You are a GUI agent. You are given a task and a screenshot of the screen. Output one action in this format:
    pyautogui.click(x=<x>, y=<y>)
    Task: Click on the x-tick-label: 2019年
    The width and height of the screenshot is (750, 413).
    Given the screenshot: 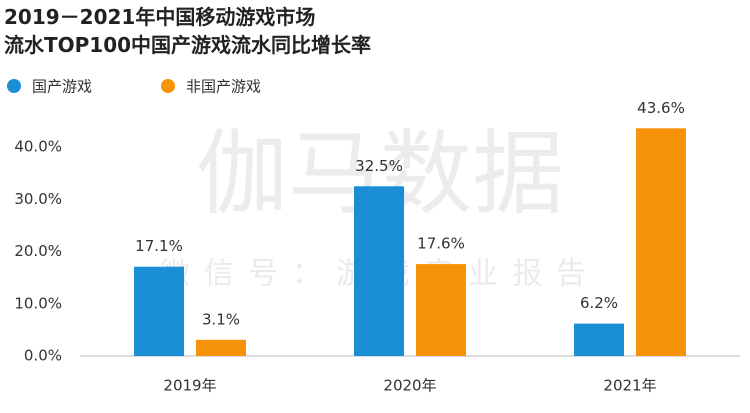 What is the action you would take?
    pyautogui.click(x=189, y=386)
    